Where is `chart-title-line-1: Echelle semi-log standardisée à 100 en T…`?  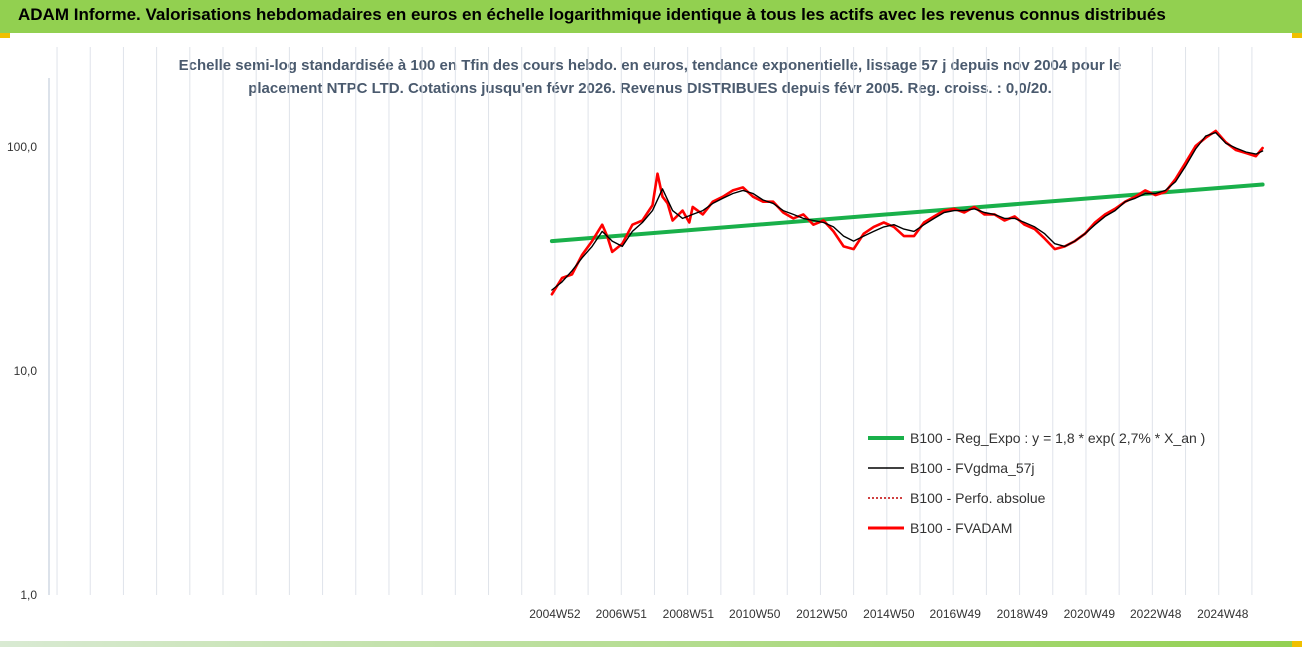 chart-title-line-1: Echelle semi-log standardisée à 100 en T… is located at coordinates (650, 65).